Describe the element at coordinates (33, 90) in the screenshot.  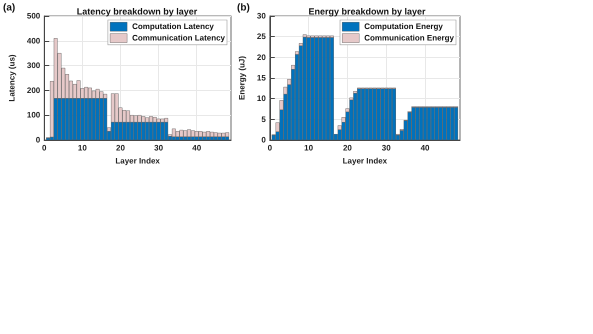
I see `y-tick-label: 200` at that location.